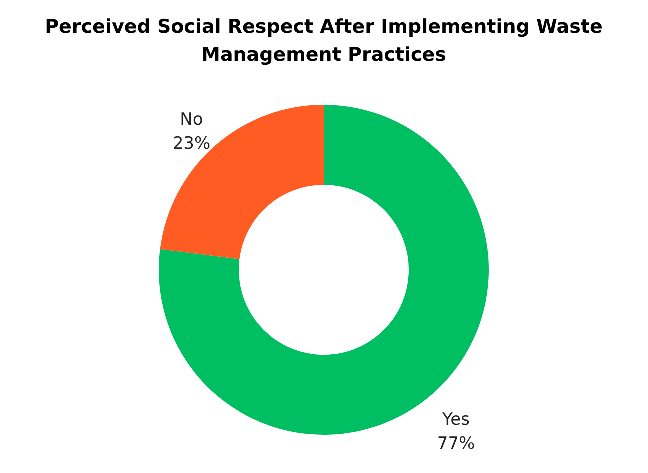  Describe the element at coordinates (242, 182) in the screenshot. I see `donut-slice` at that location.